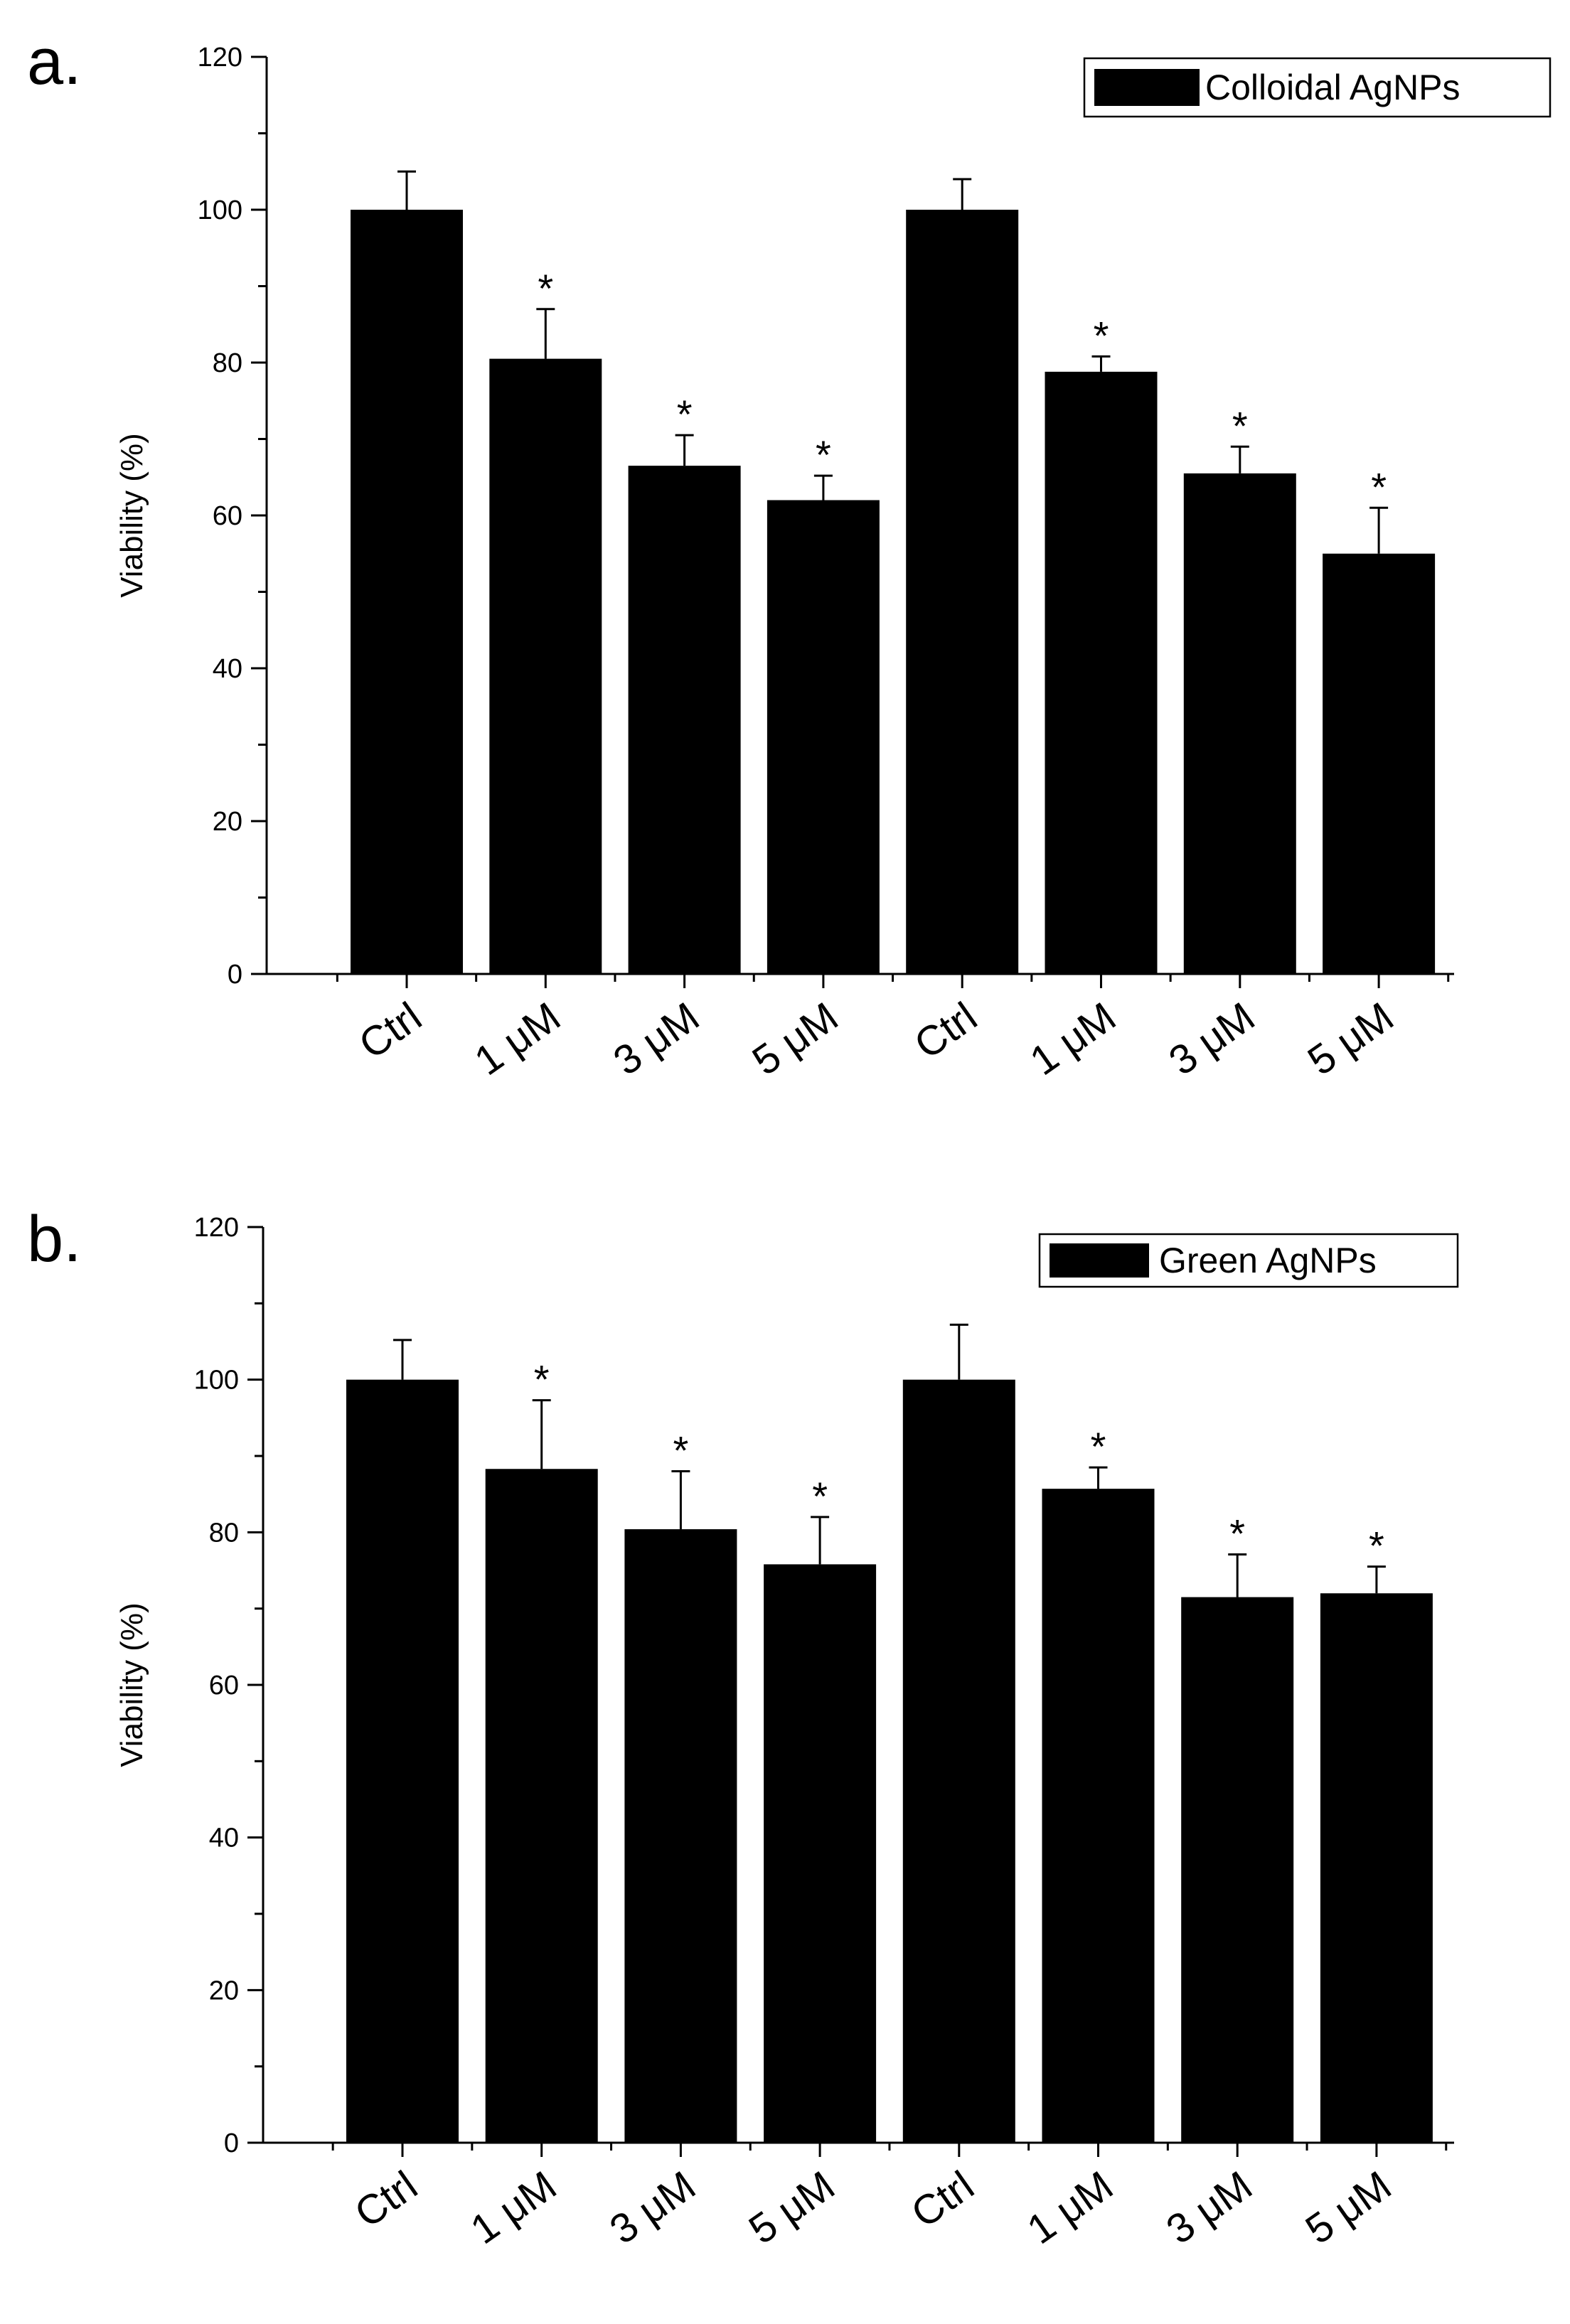 The height and width of the screenshot is (2324, 1570). Describe the element at coordinates (54, 62) in the screenshot. I see `panel-label: a.` at that location.